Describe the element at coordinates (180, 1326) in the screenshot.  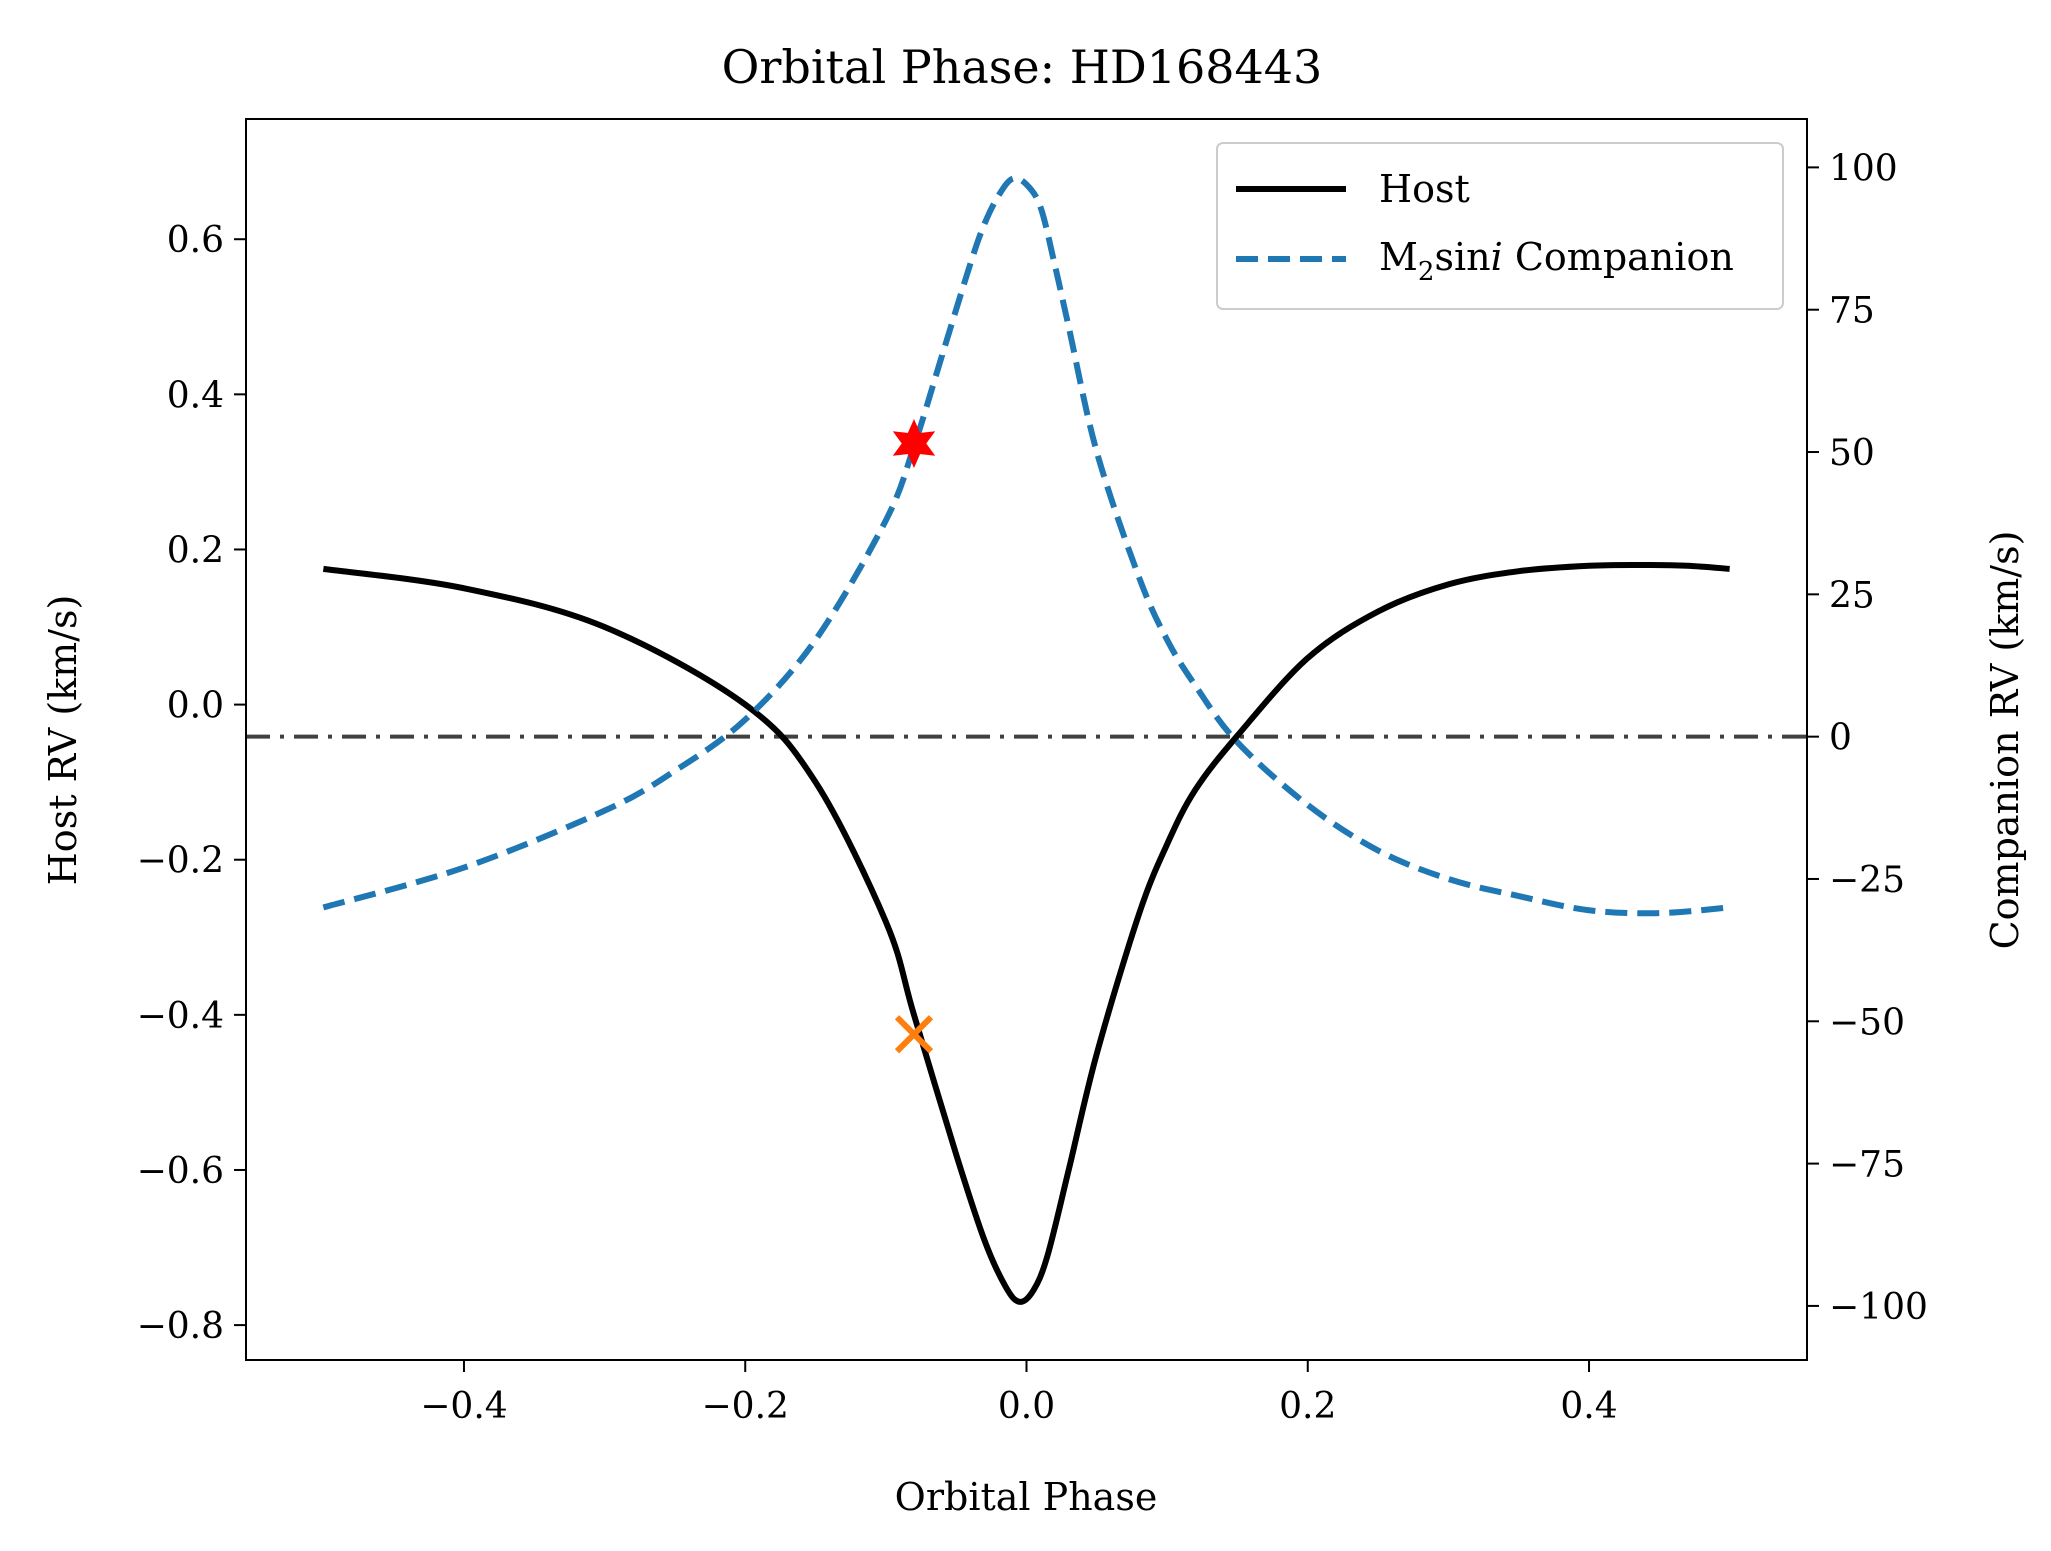
I see `left-y-tick-label: −0.8` at that location.